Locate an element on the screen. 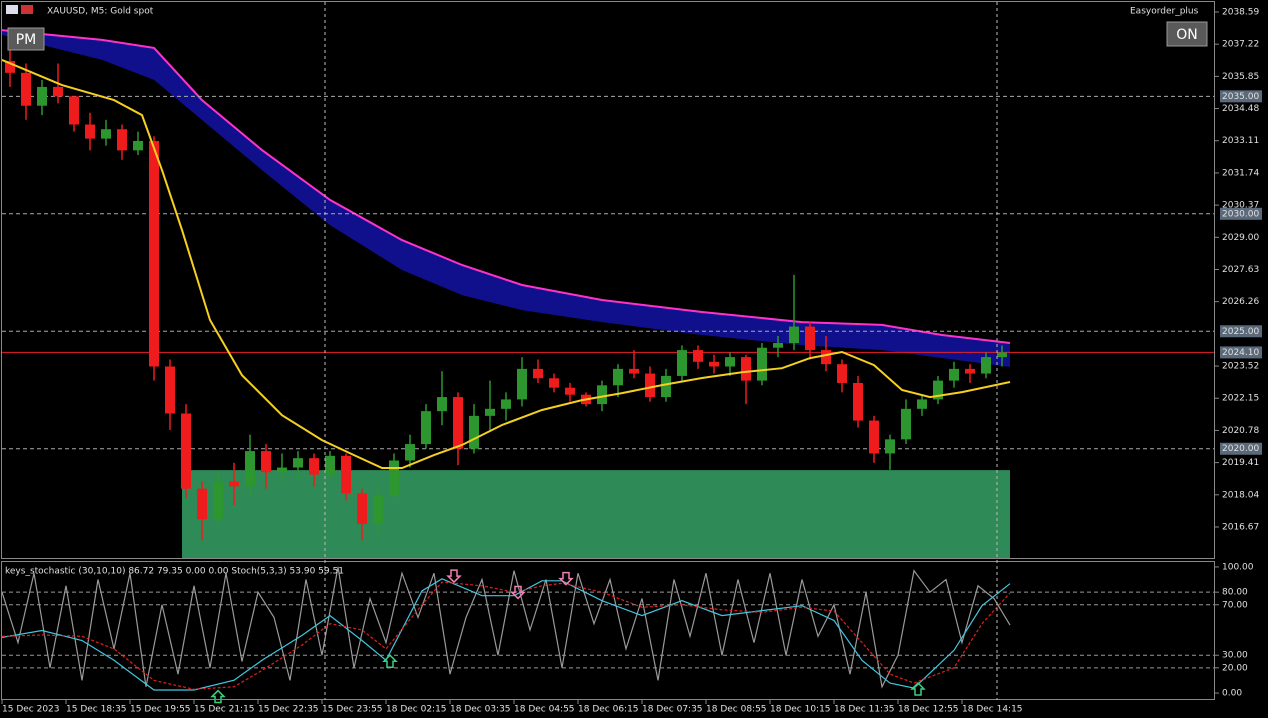 This screenshot has height=718, width=1268. y-tick-label: 2029.00 is located at coordinates (1240, 238).